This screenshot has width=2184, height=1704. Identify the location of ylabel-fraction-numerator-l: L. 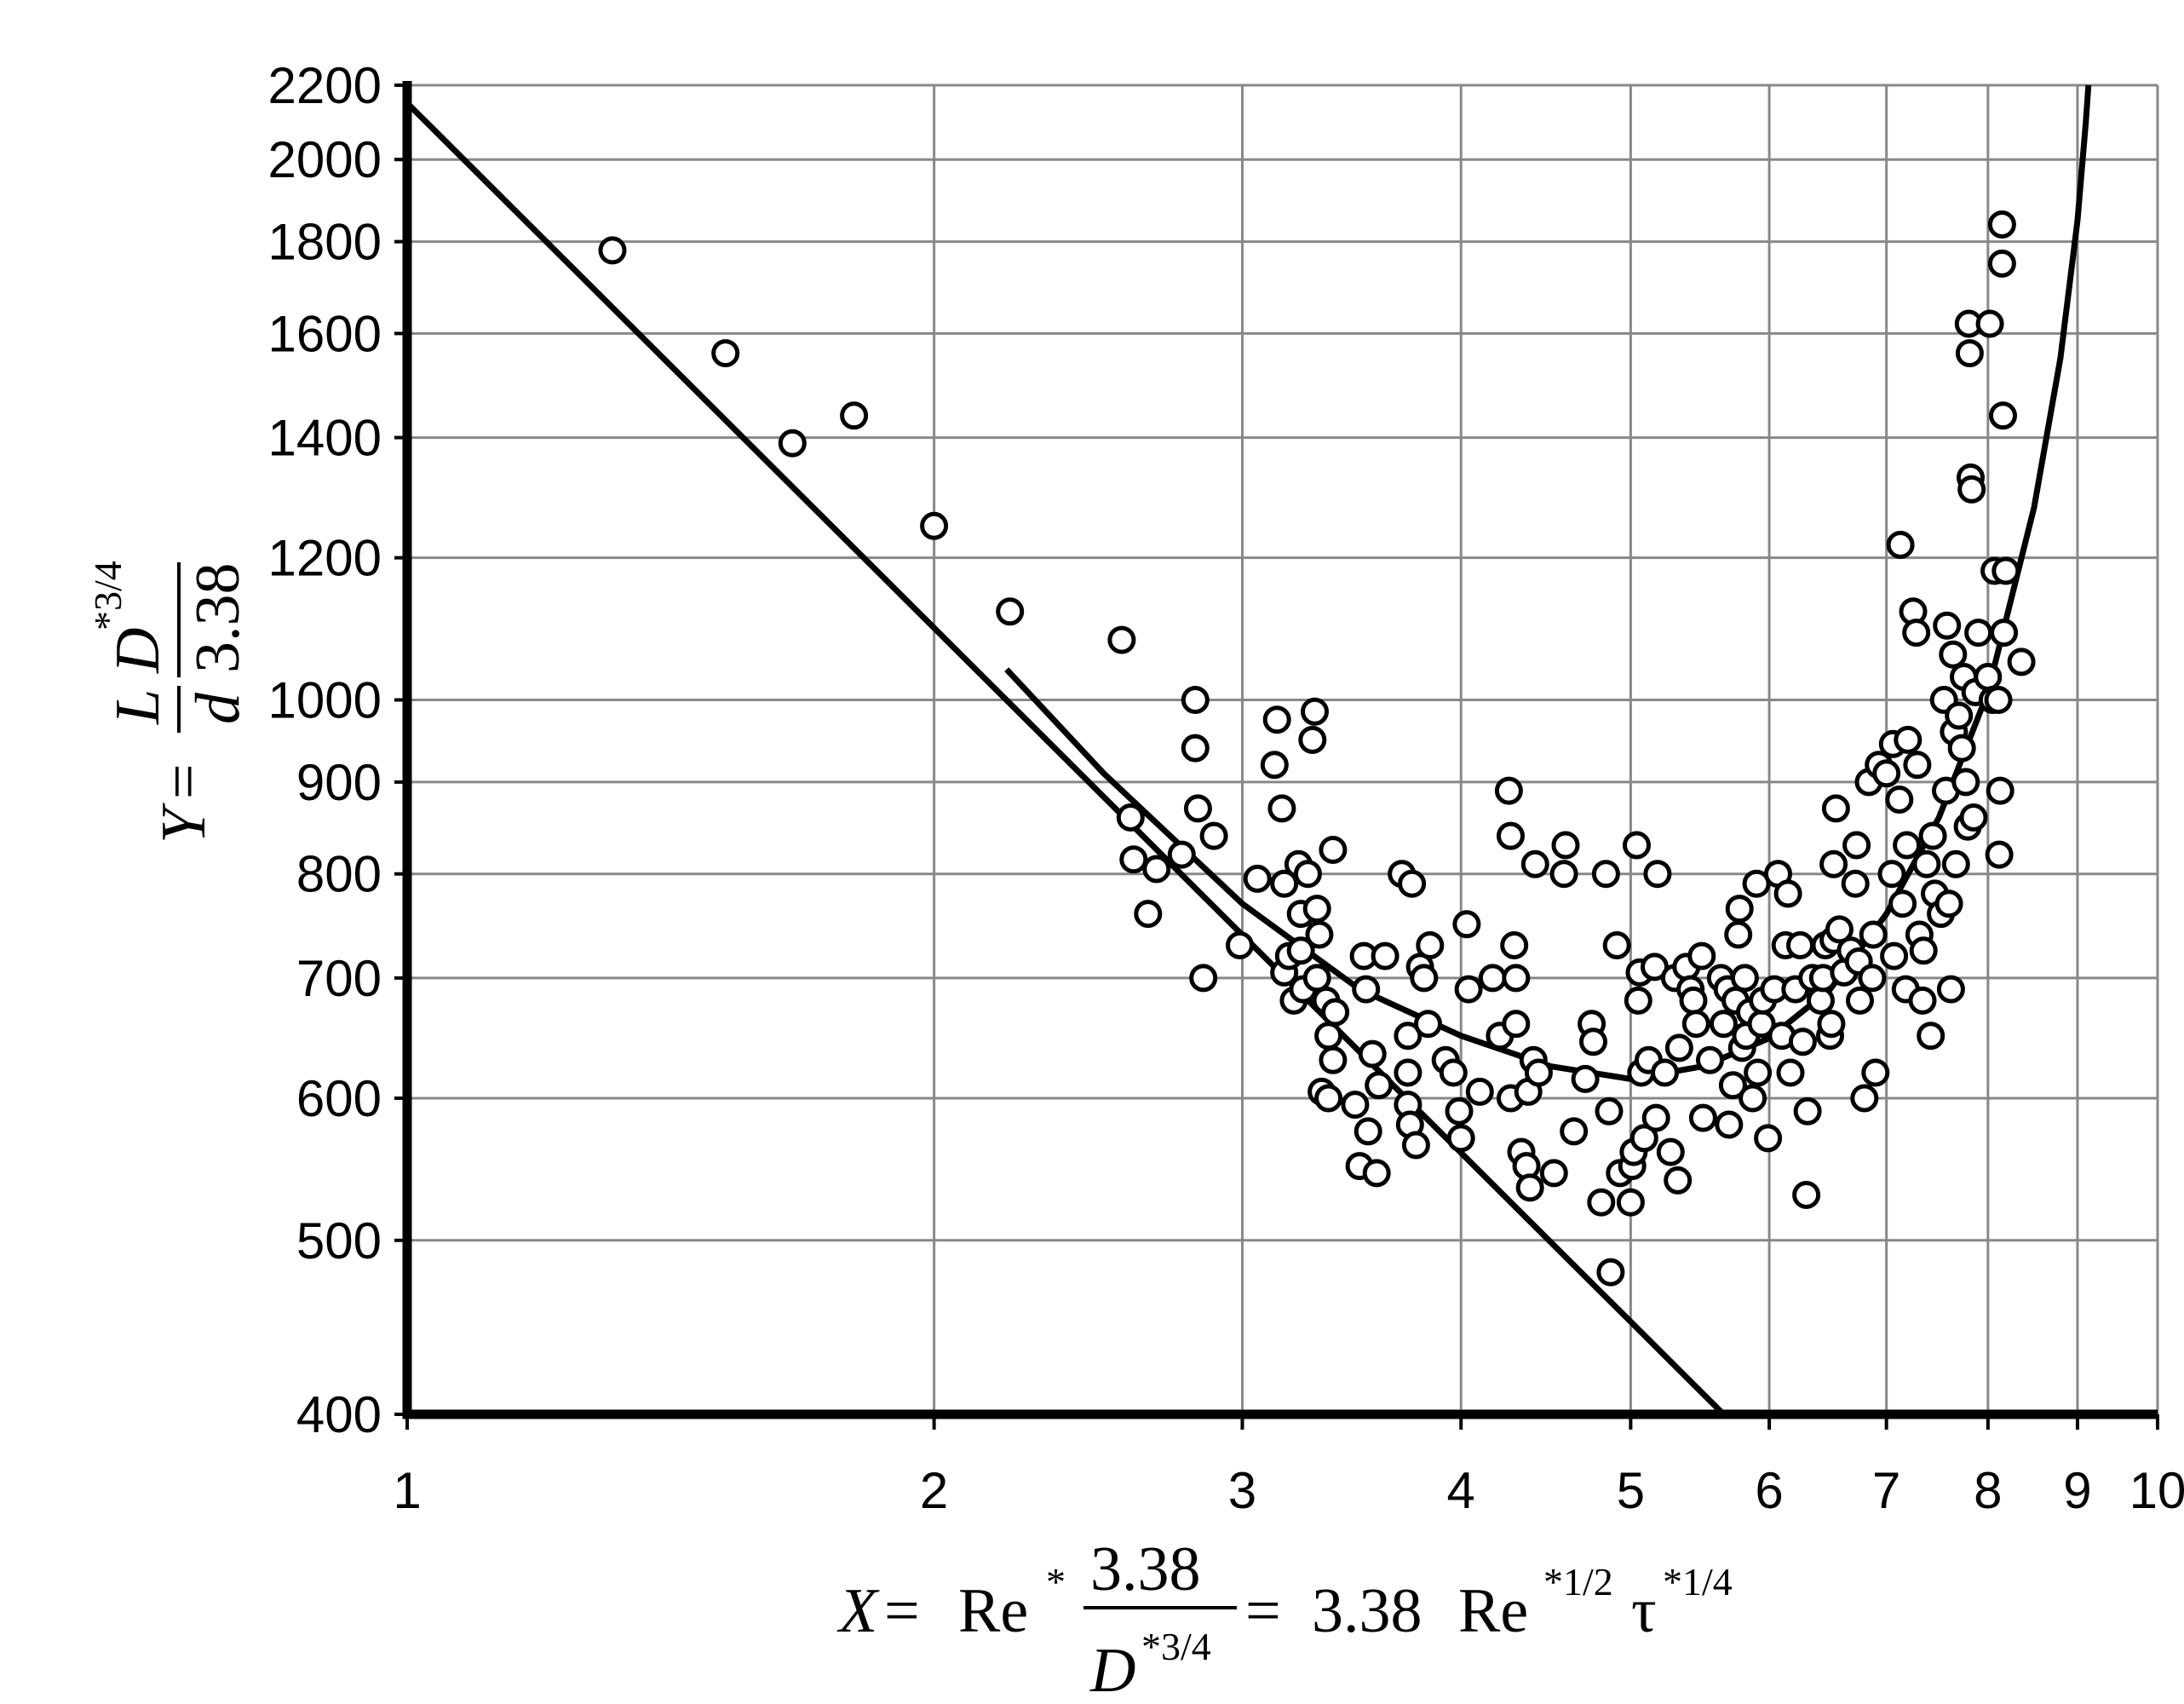
(138, 707).